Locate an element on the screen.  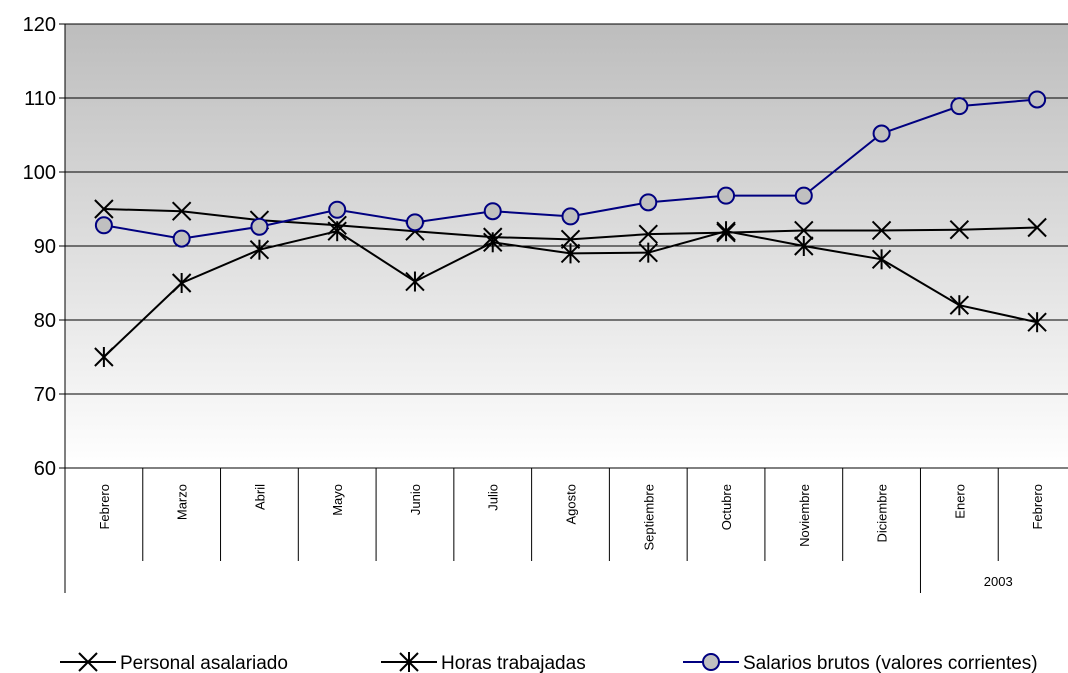
x-tick-label: Noviembre is located at coordinates (804, 515).